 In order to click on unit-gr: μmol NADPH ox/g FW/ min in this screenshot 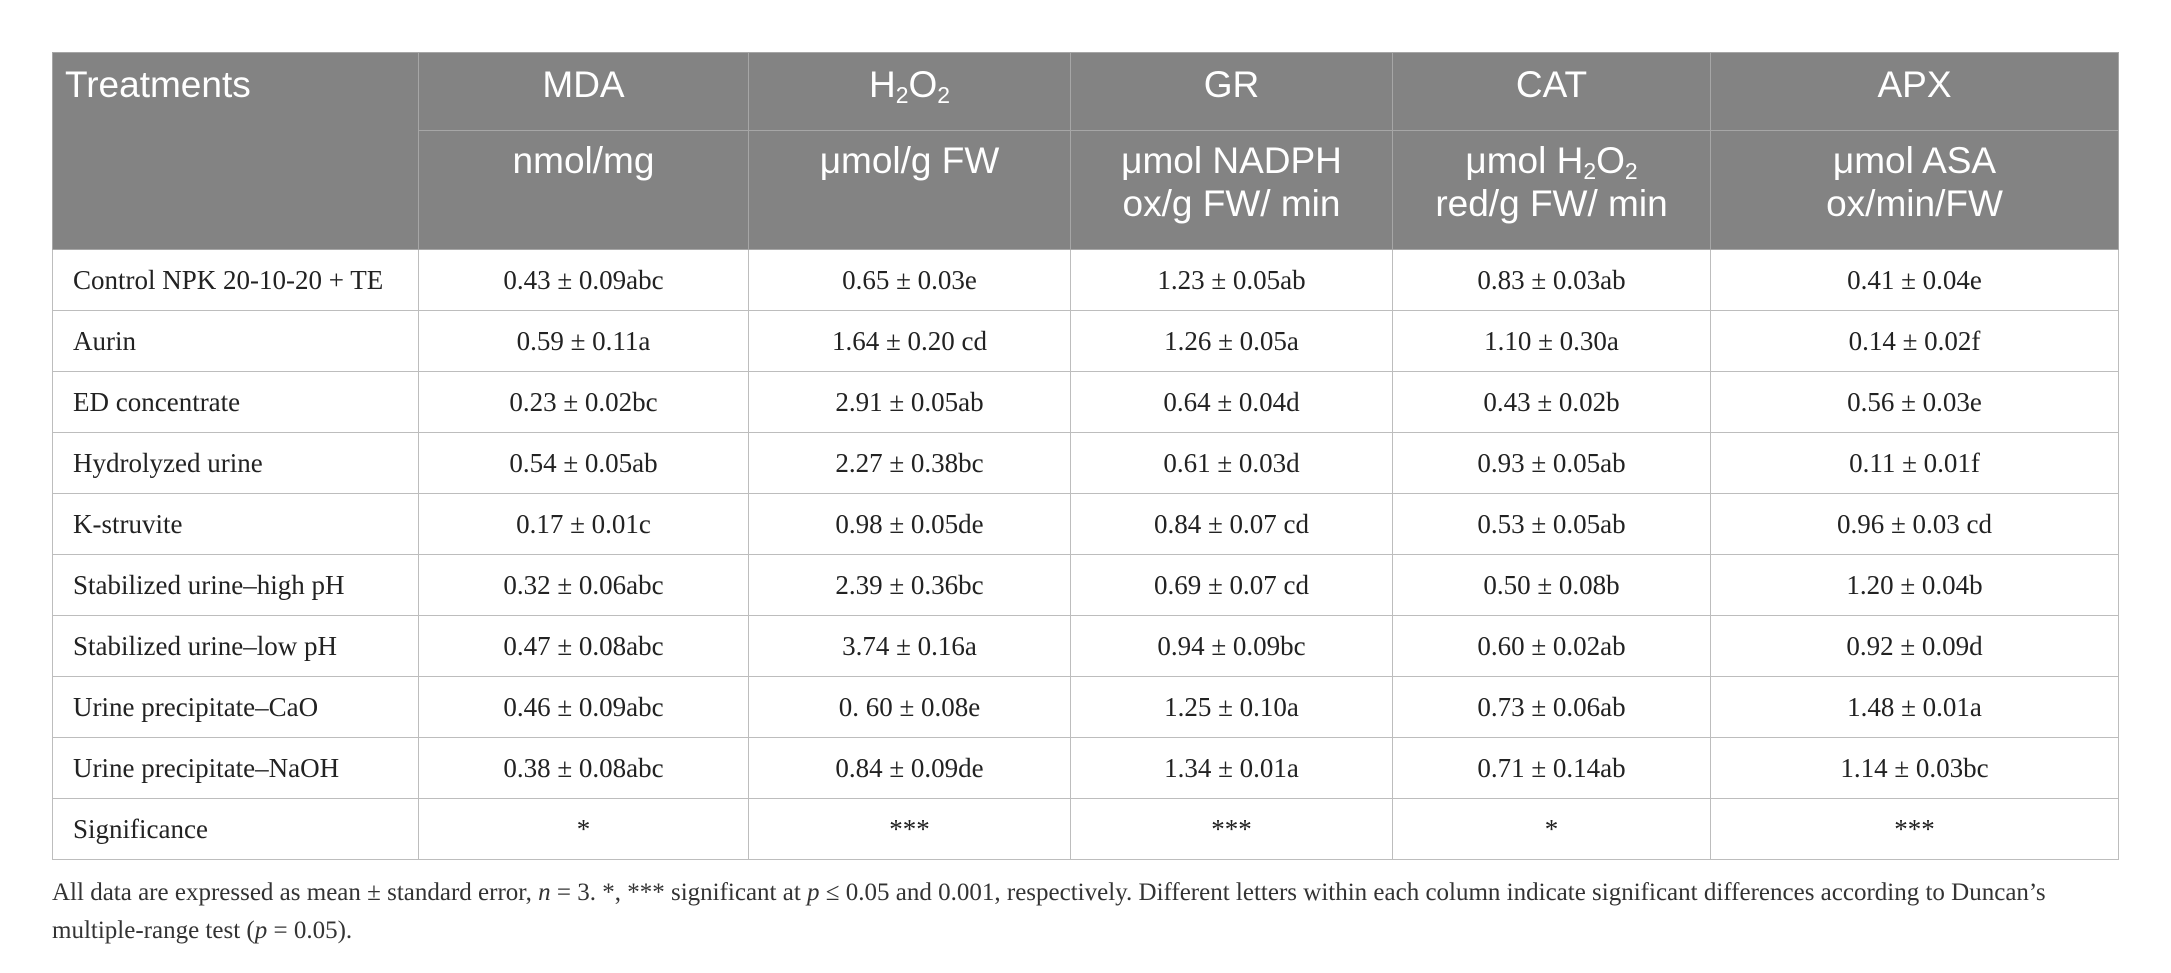, I will do `click(1231, 190)`.